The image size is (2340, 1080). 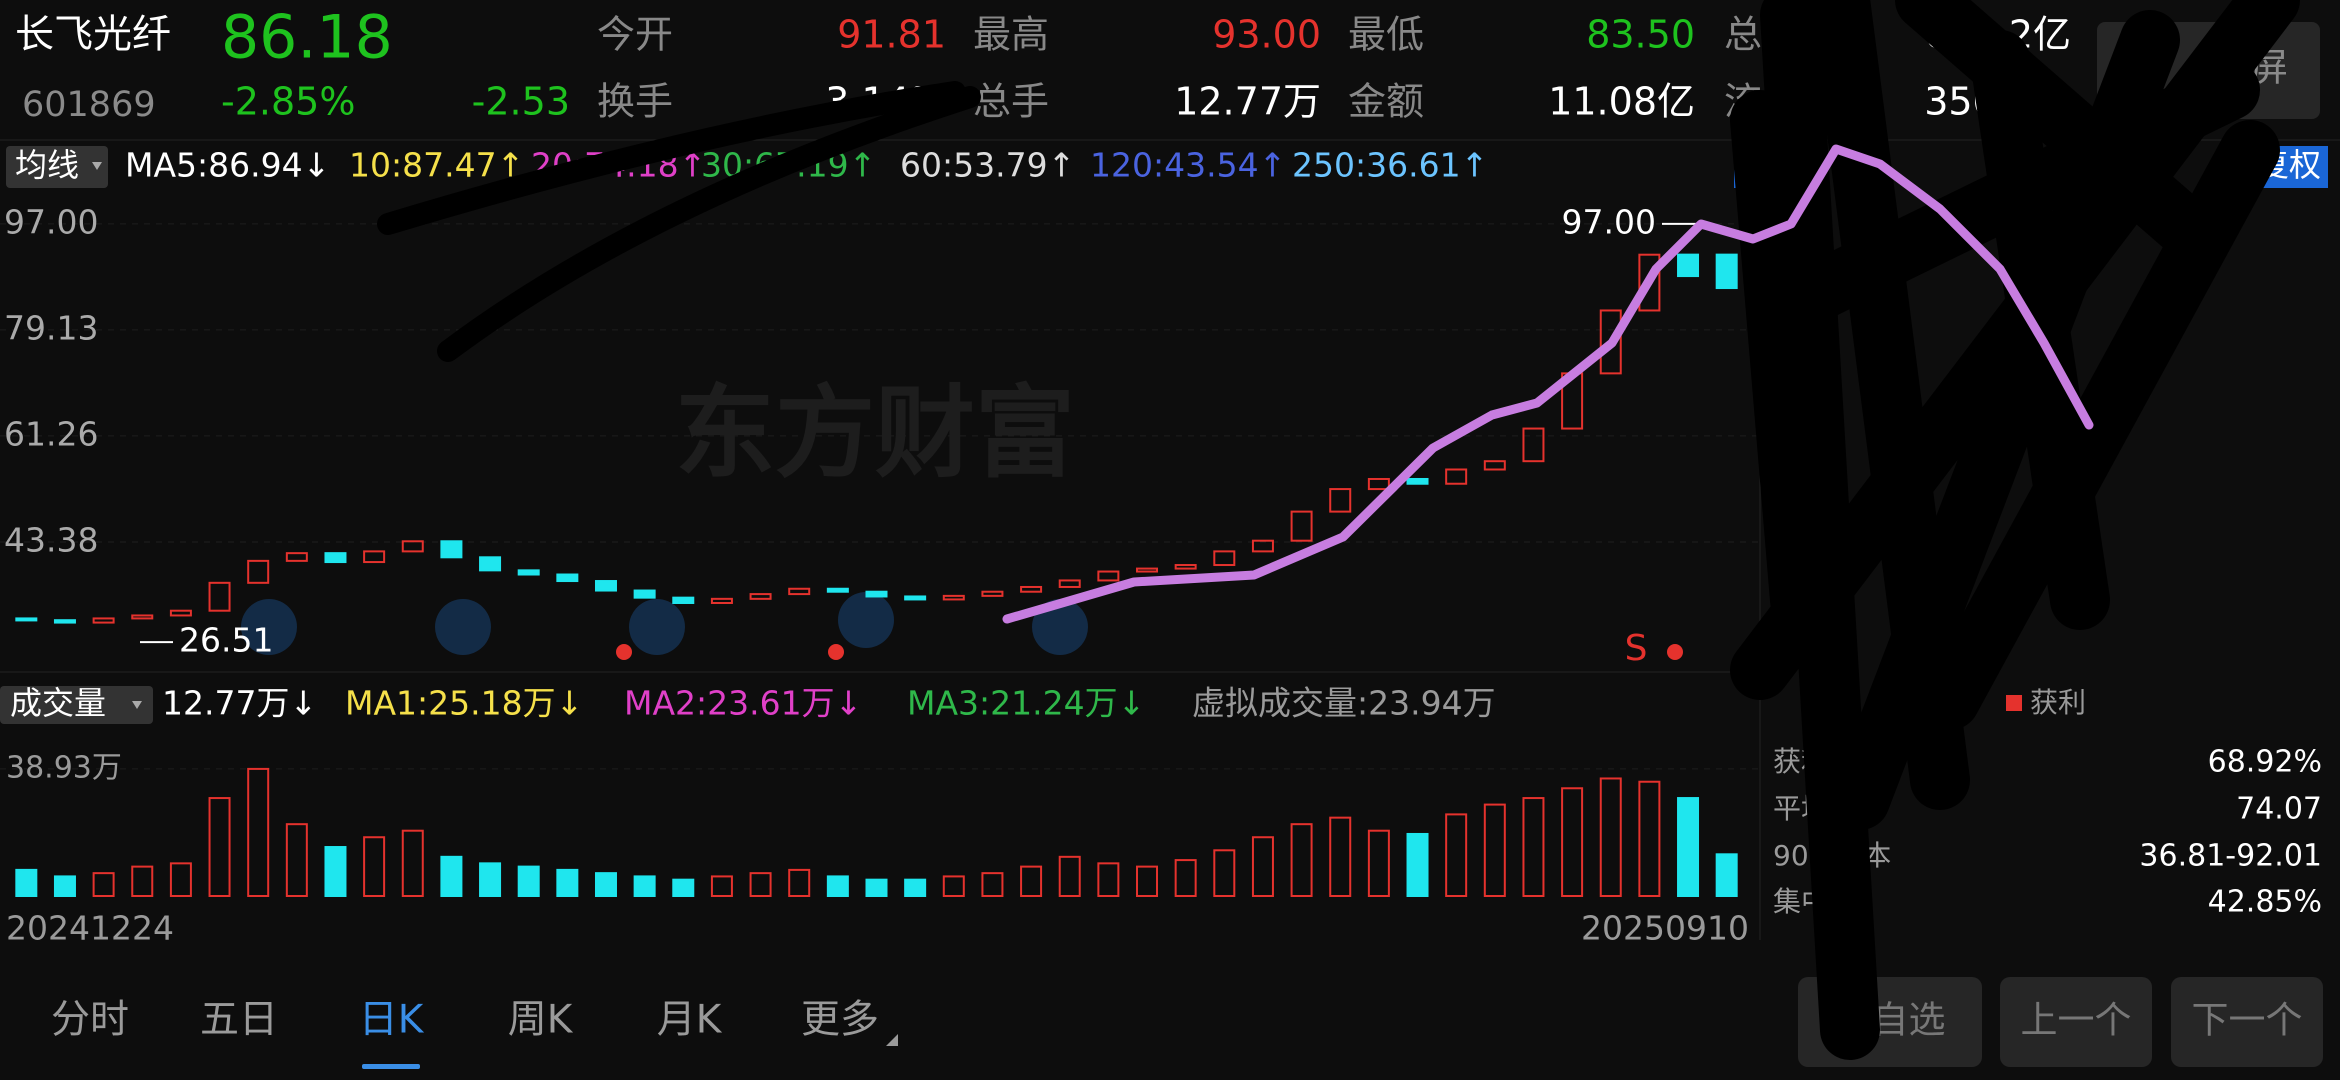 I want to click on quote-value: 12.77万, so click(x=1247, y=102).